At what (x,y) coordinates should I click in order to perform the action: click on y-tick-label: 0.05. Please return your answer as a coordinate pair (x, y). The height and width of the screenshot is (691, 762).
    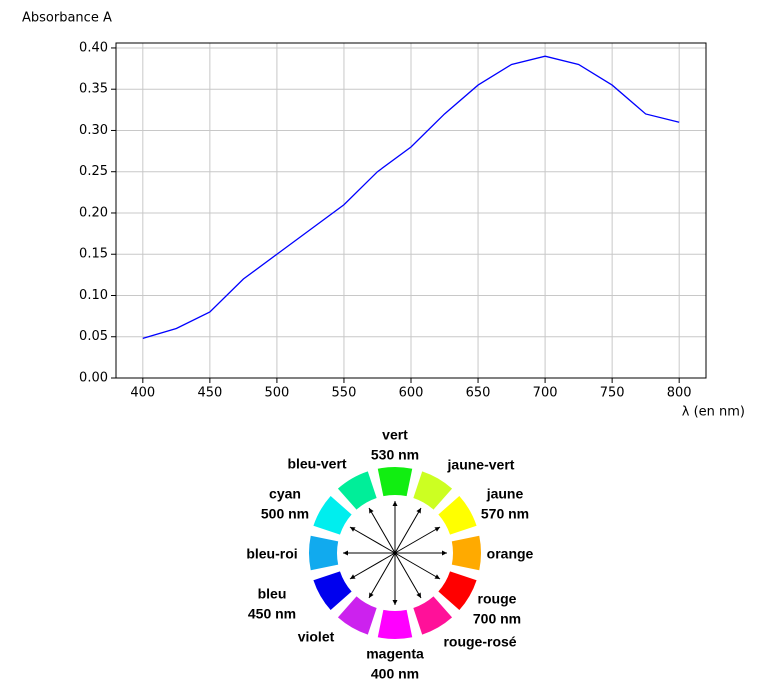
    Looking at the image, I should click on (93, 336).